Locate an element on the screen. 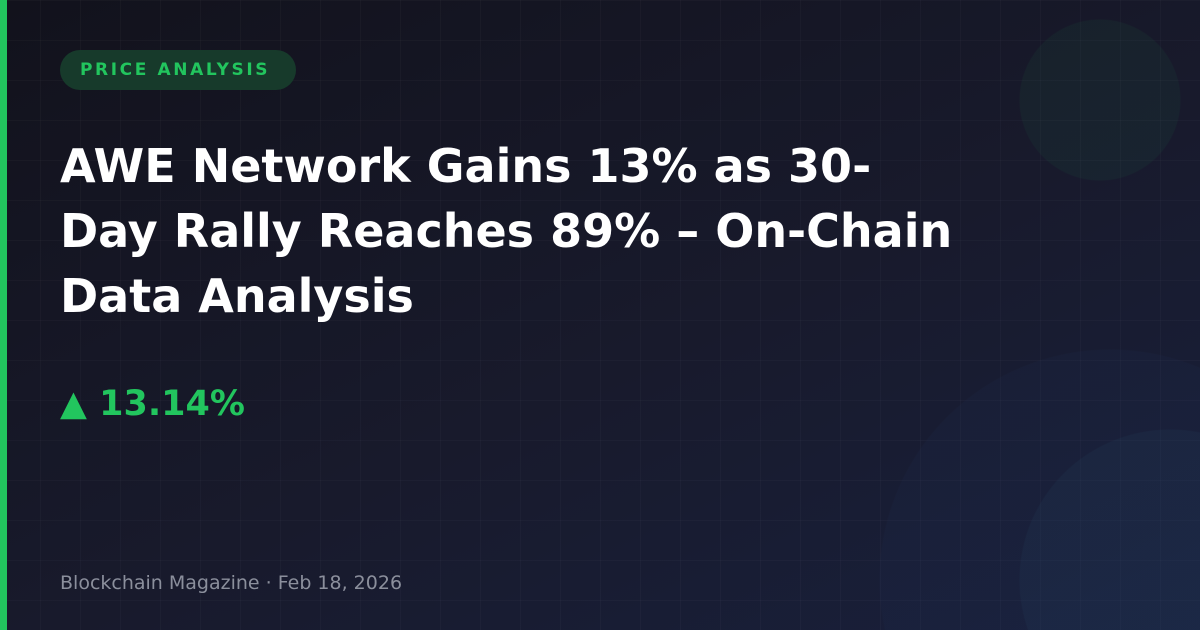 This screenshot has width=1200, height=630. accent-bar is located at coordinates (3, 315).